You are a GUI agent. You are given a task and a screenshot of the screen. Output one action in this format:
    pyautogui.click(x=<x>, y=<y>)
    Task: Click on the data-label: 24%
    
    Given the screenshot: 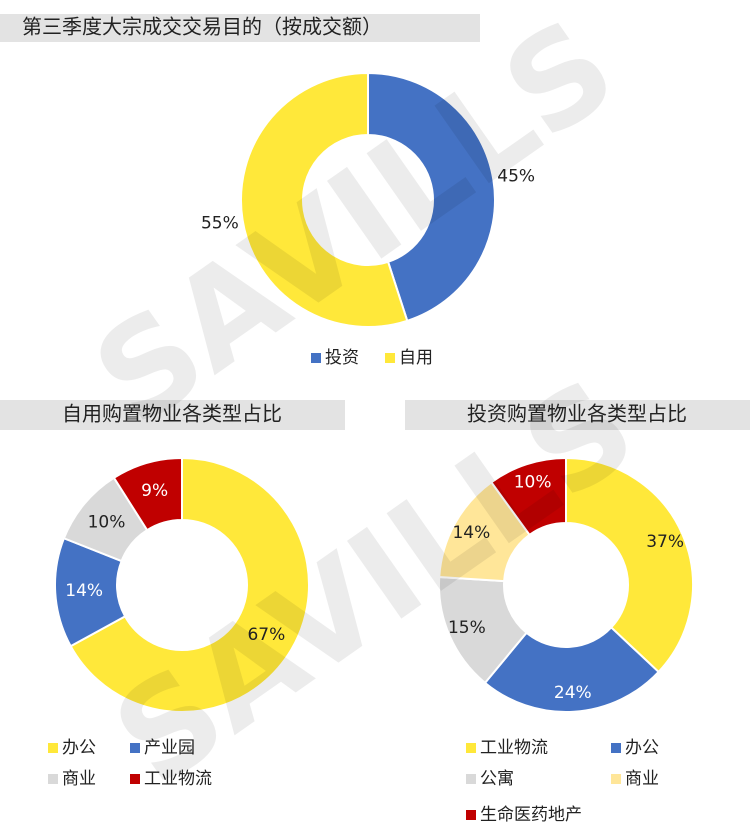 What is the action you would take?
    pyautogui.click(x=573, y=693)
    